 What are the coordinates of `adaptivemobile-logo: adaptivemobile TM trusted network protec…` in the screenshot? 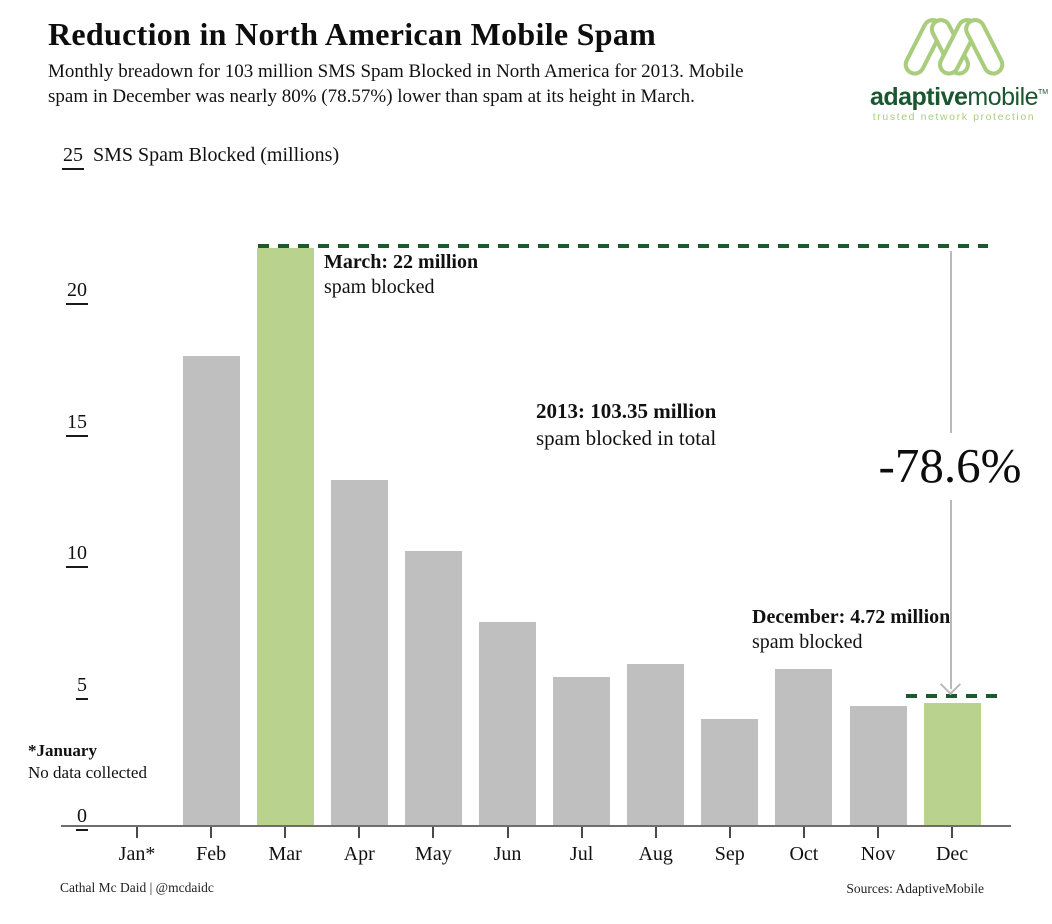 It's located at (954, 65).